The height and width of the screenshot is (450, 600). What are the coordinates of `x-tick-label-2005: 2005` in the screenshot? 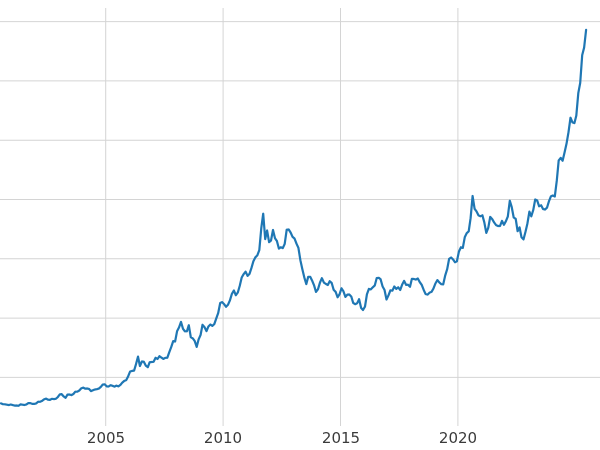 It's located at (106, 438).